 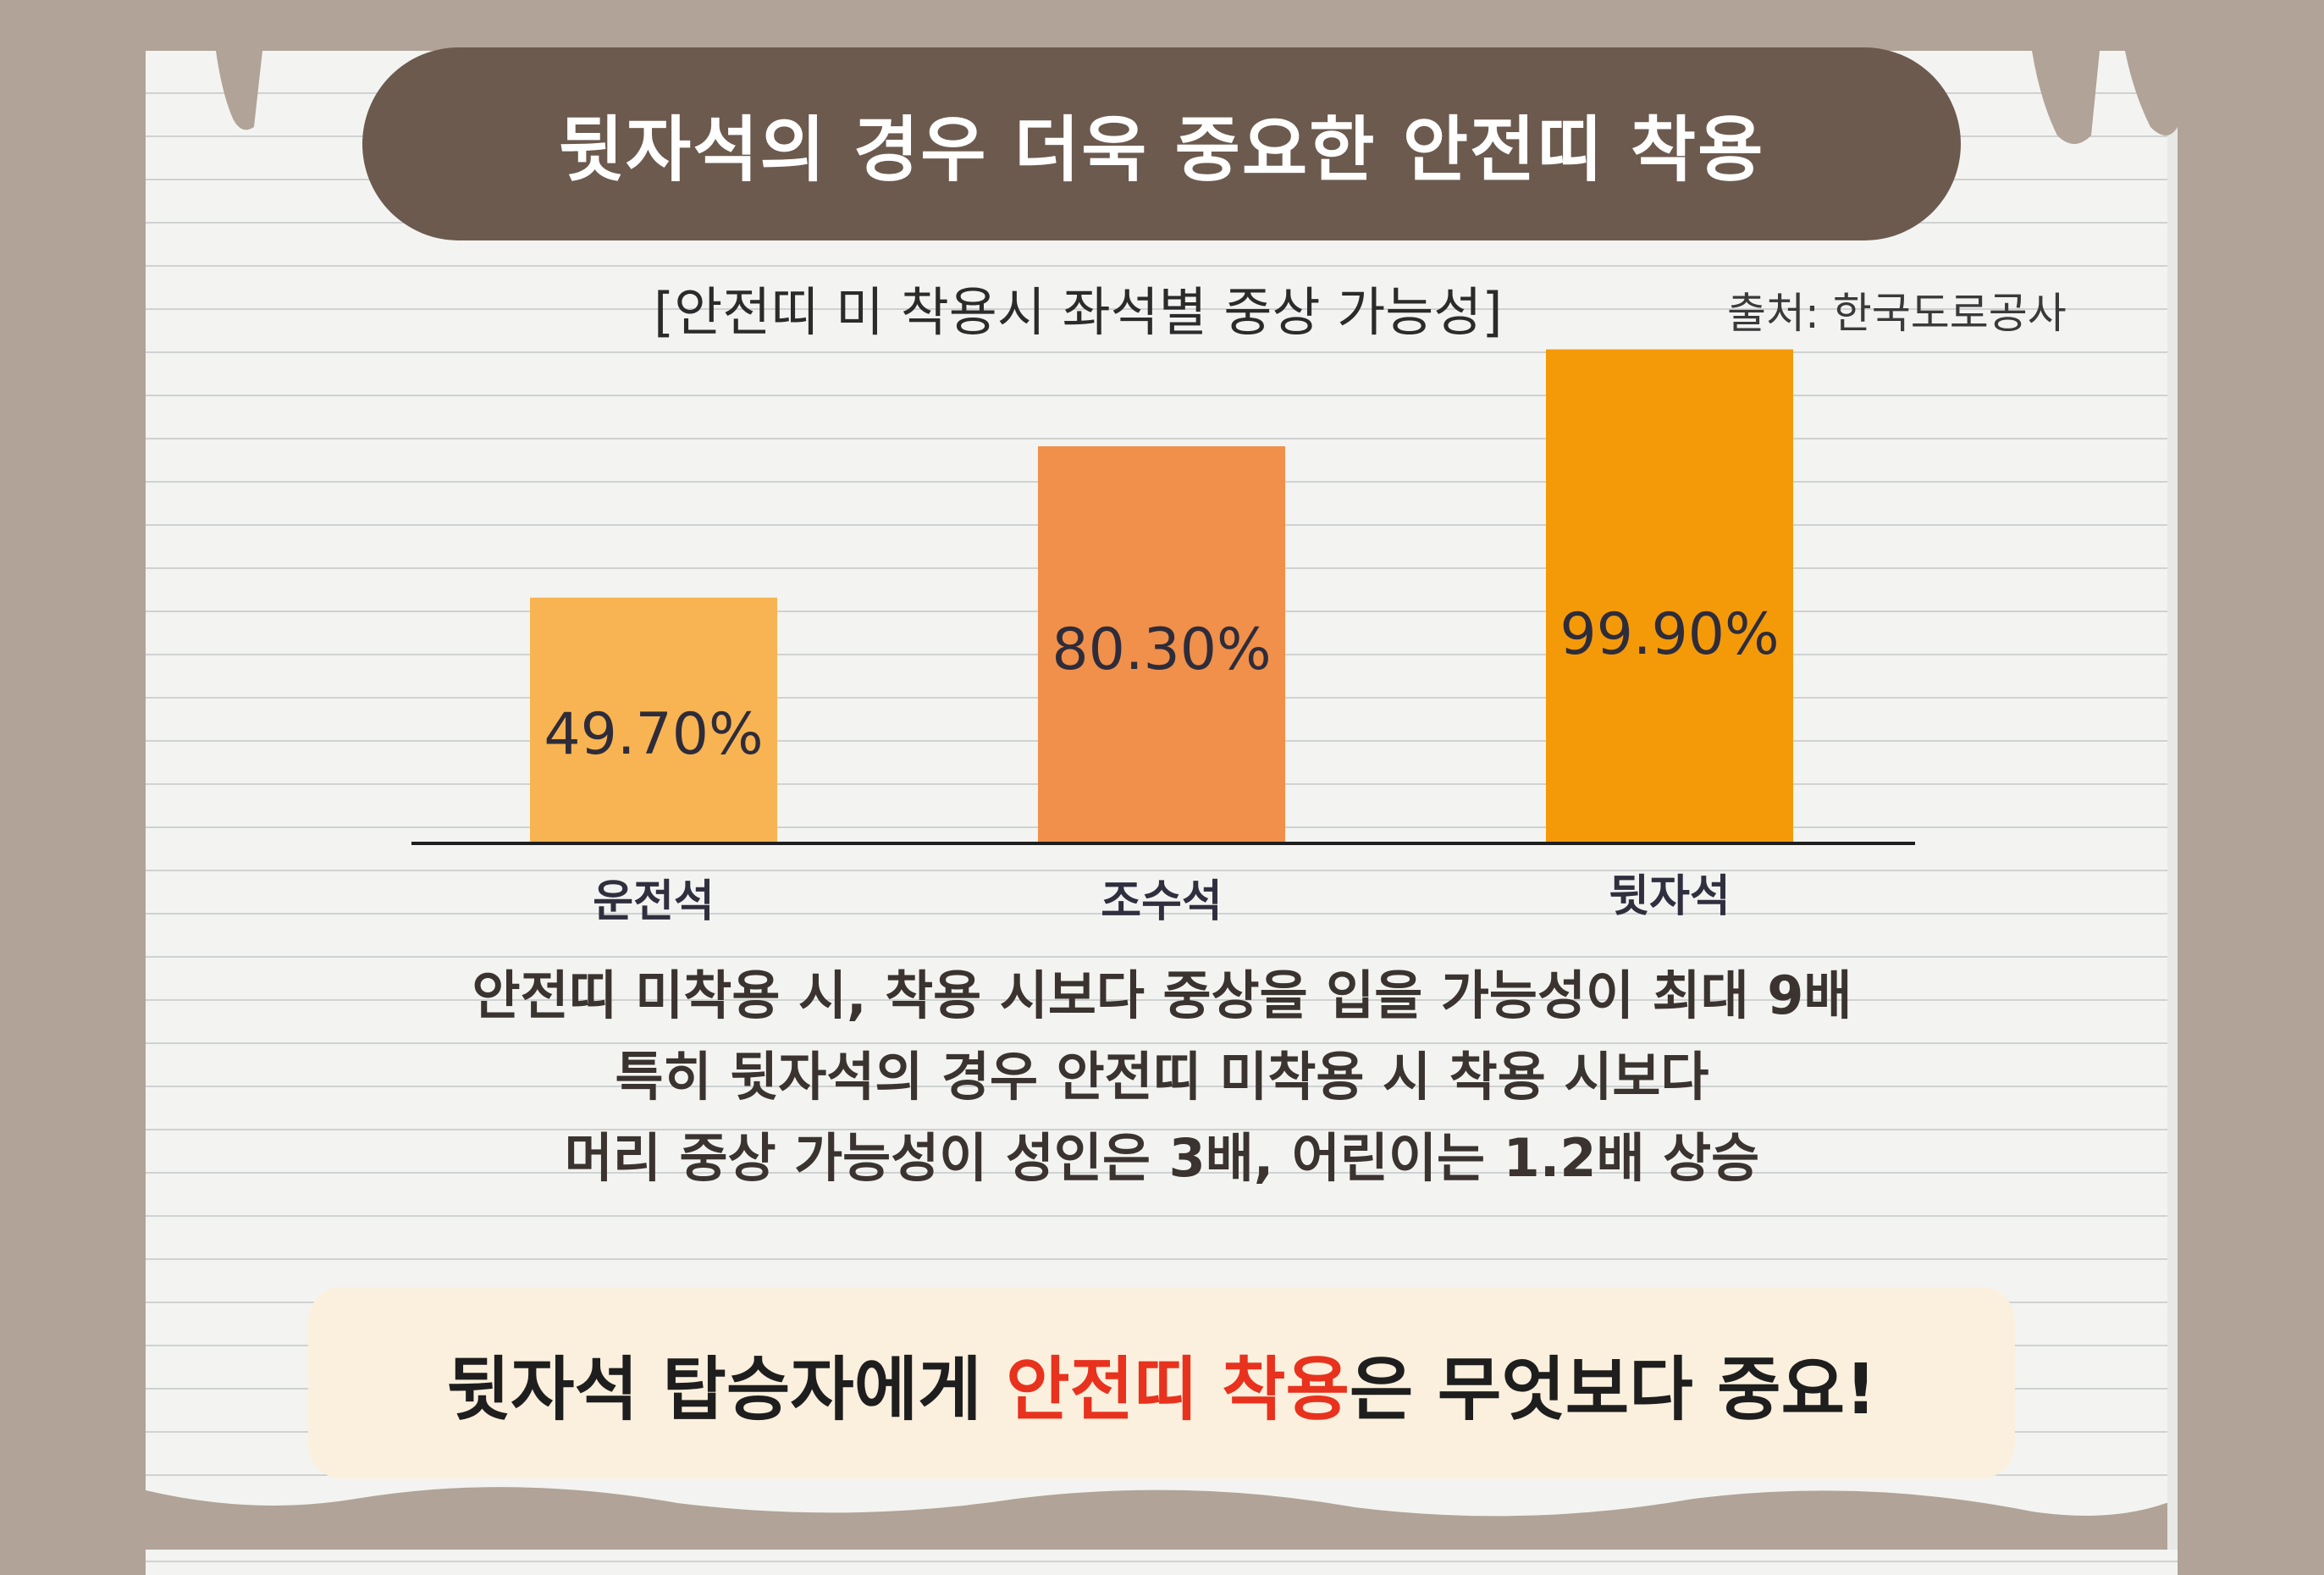 What do you see at coordinates (654, 735) in the screenshot?
I see `data-label-1: 49.70%` at bounding box center [654, 735].